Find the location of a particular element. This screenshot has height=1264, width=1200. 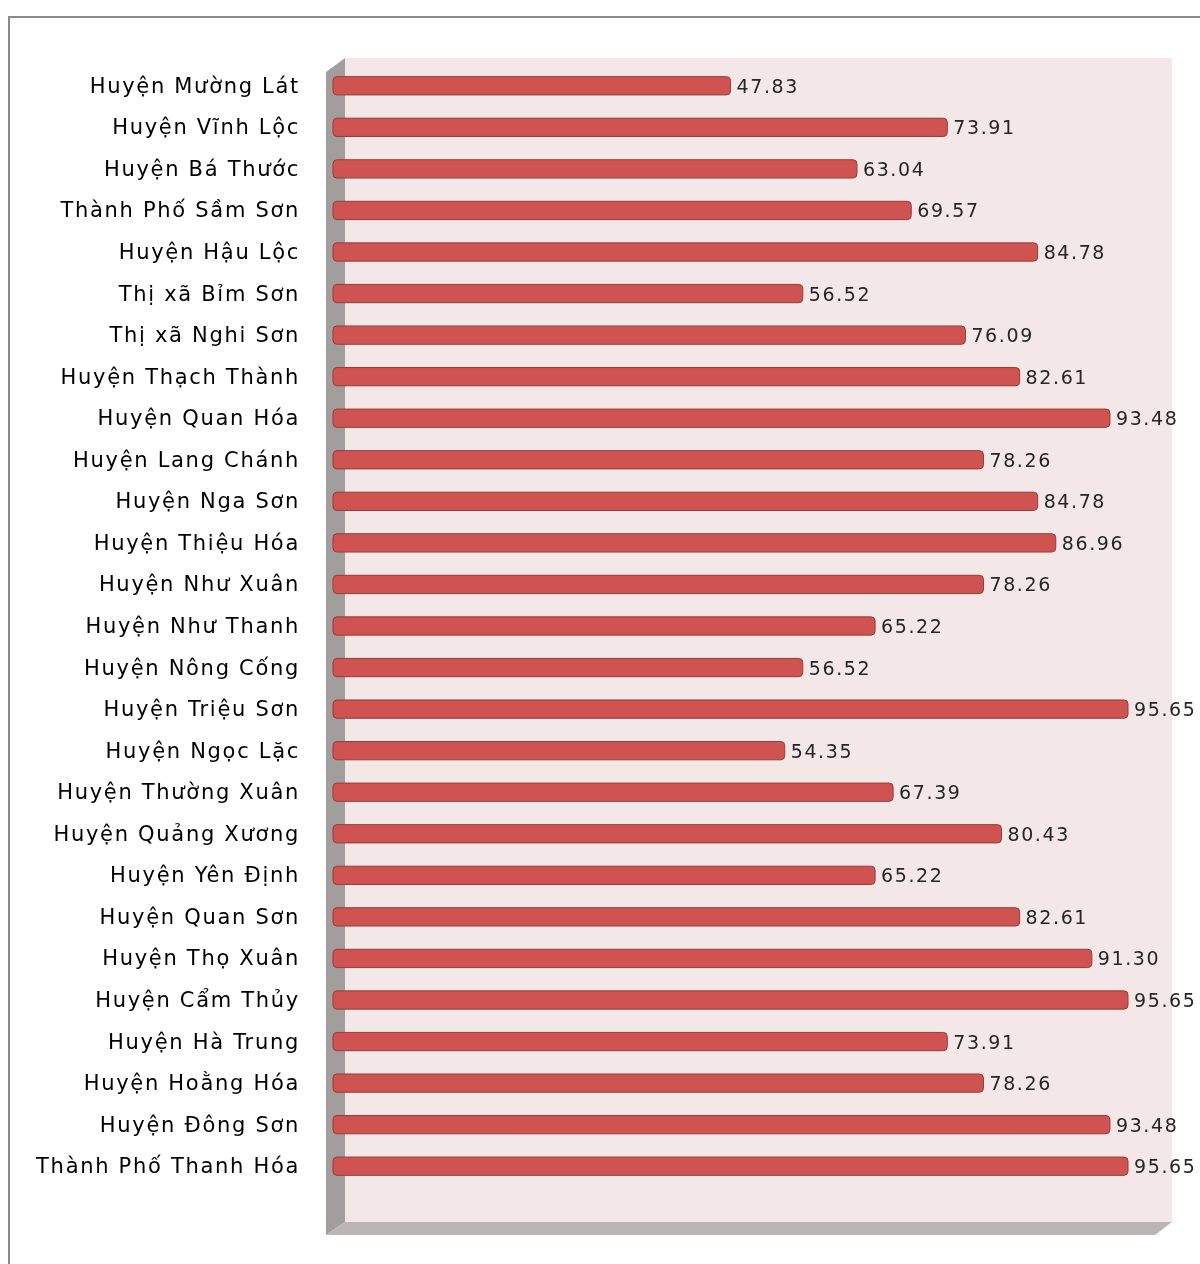

y-tick-label: Thị xã Nghi Sơn is located at coordinates (204, 335).